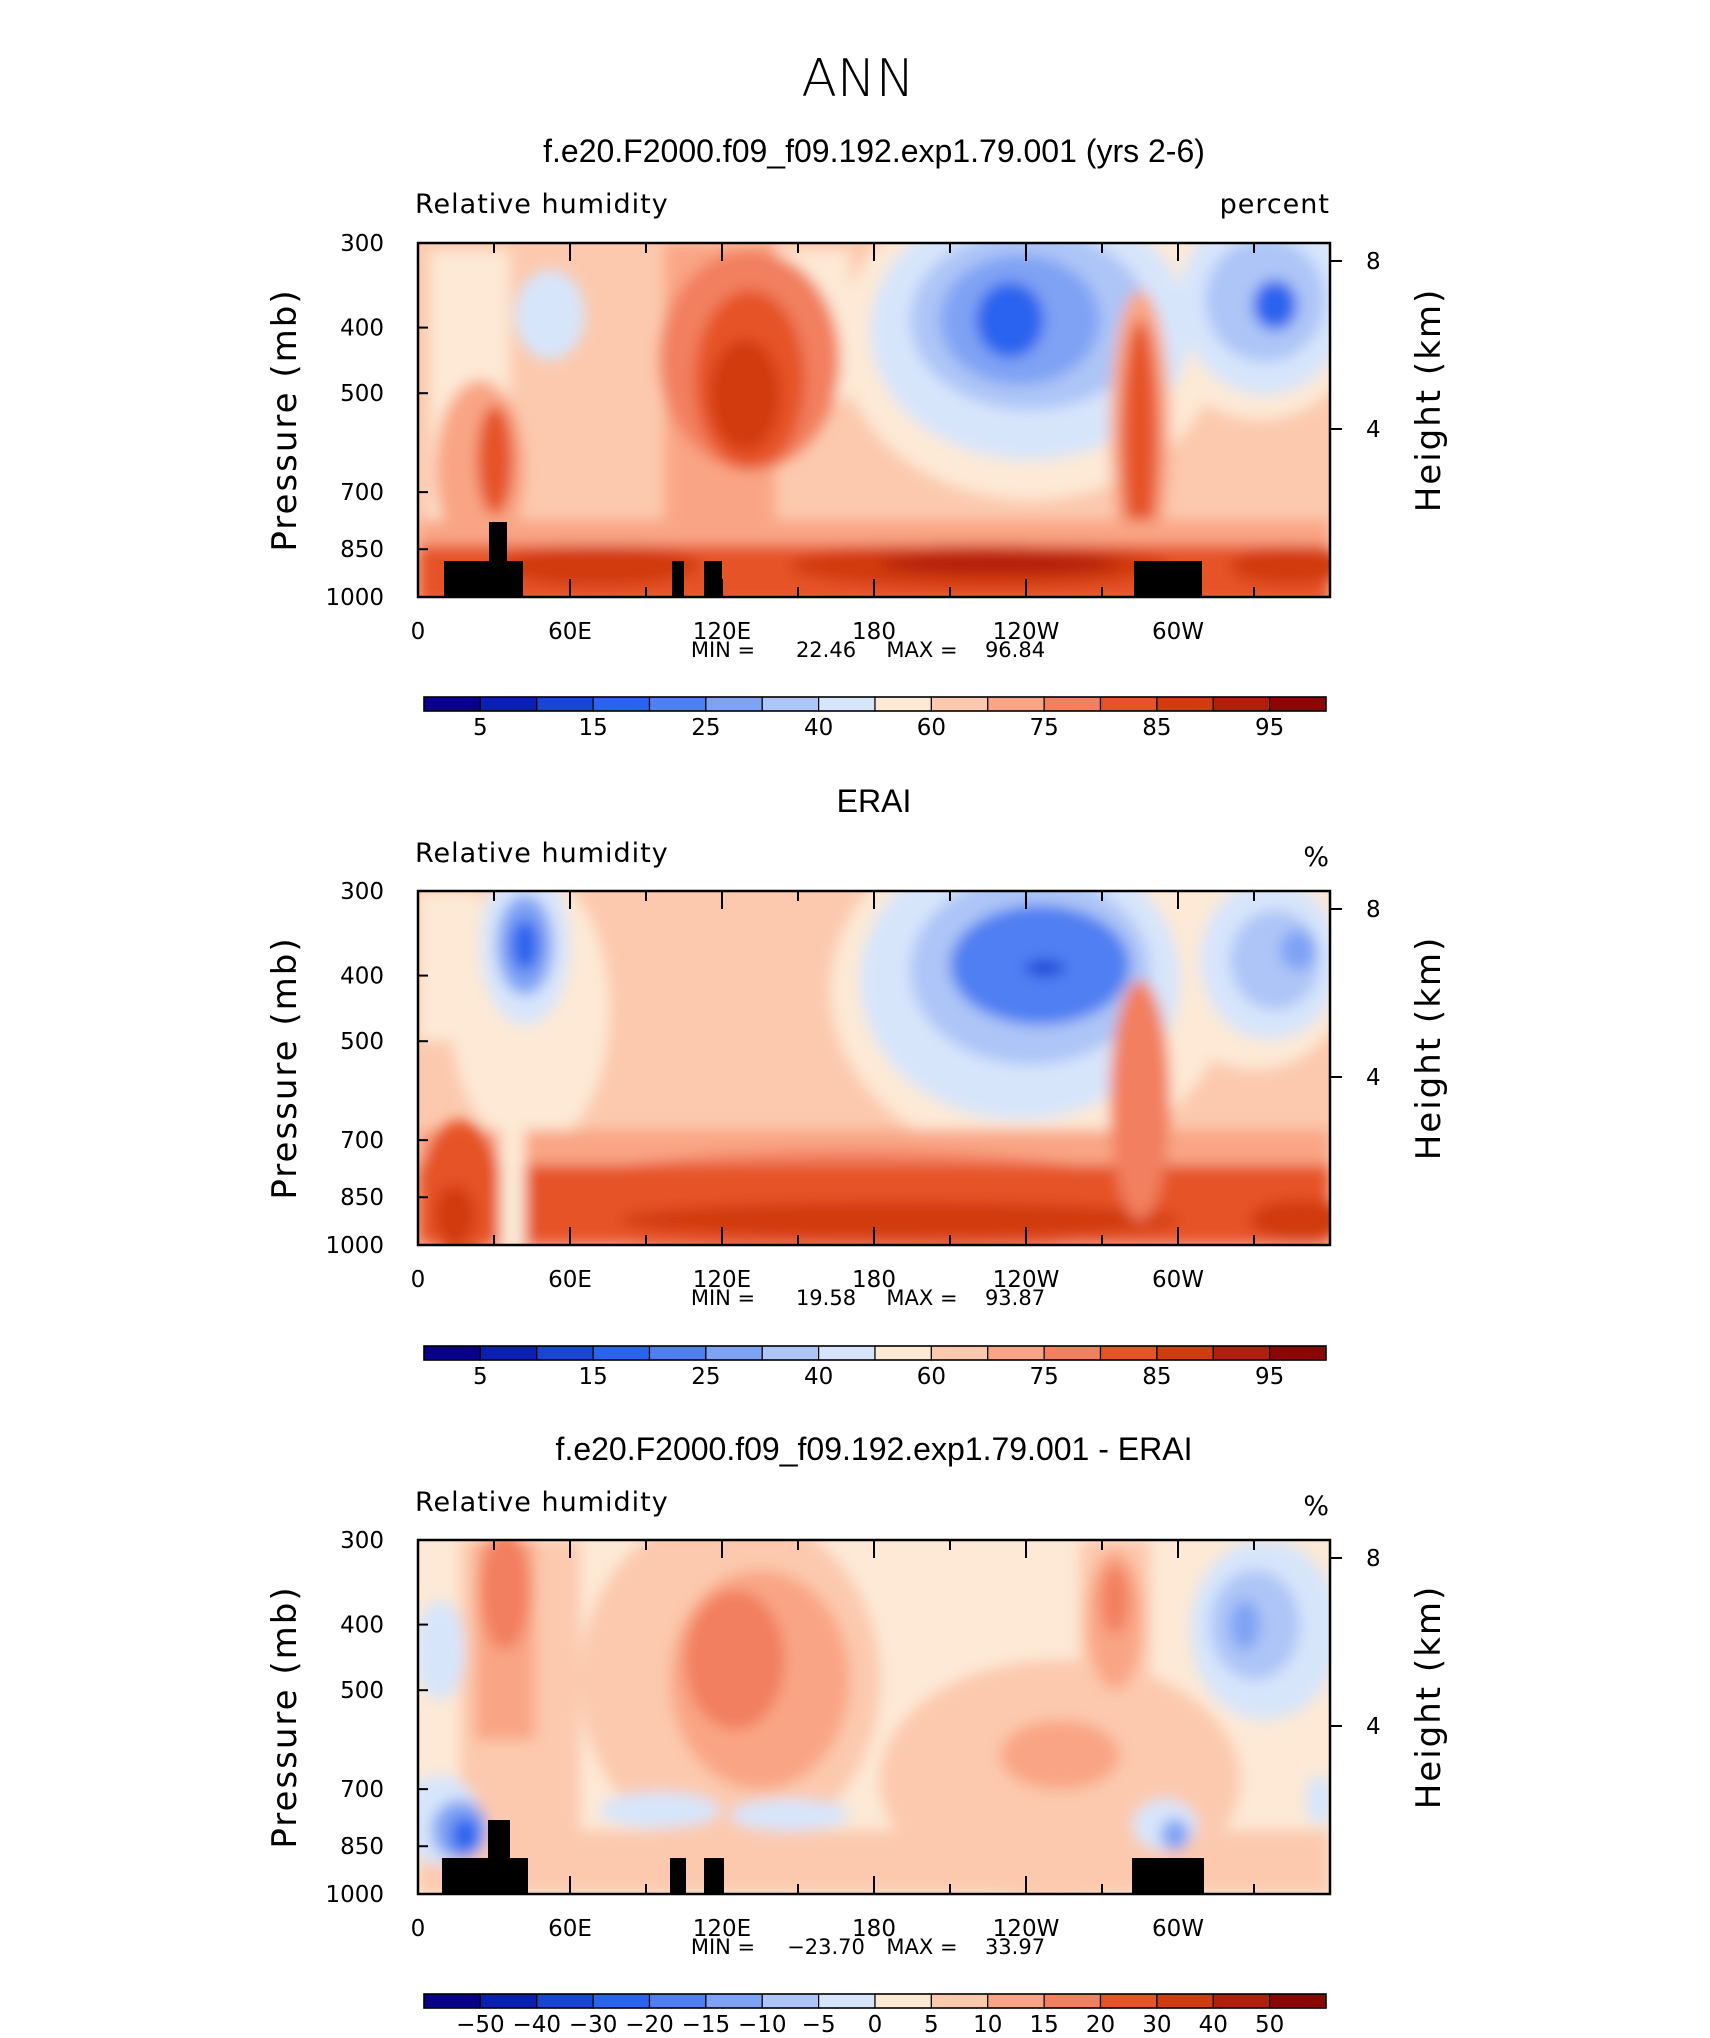 The height and width of the screenshot is (2038, 1710). Describe the element at coordinates (593, 2025) in the screenshot. I see `colorbar-label: −30` at that location.